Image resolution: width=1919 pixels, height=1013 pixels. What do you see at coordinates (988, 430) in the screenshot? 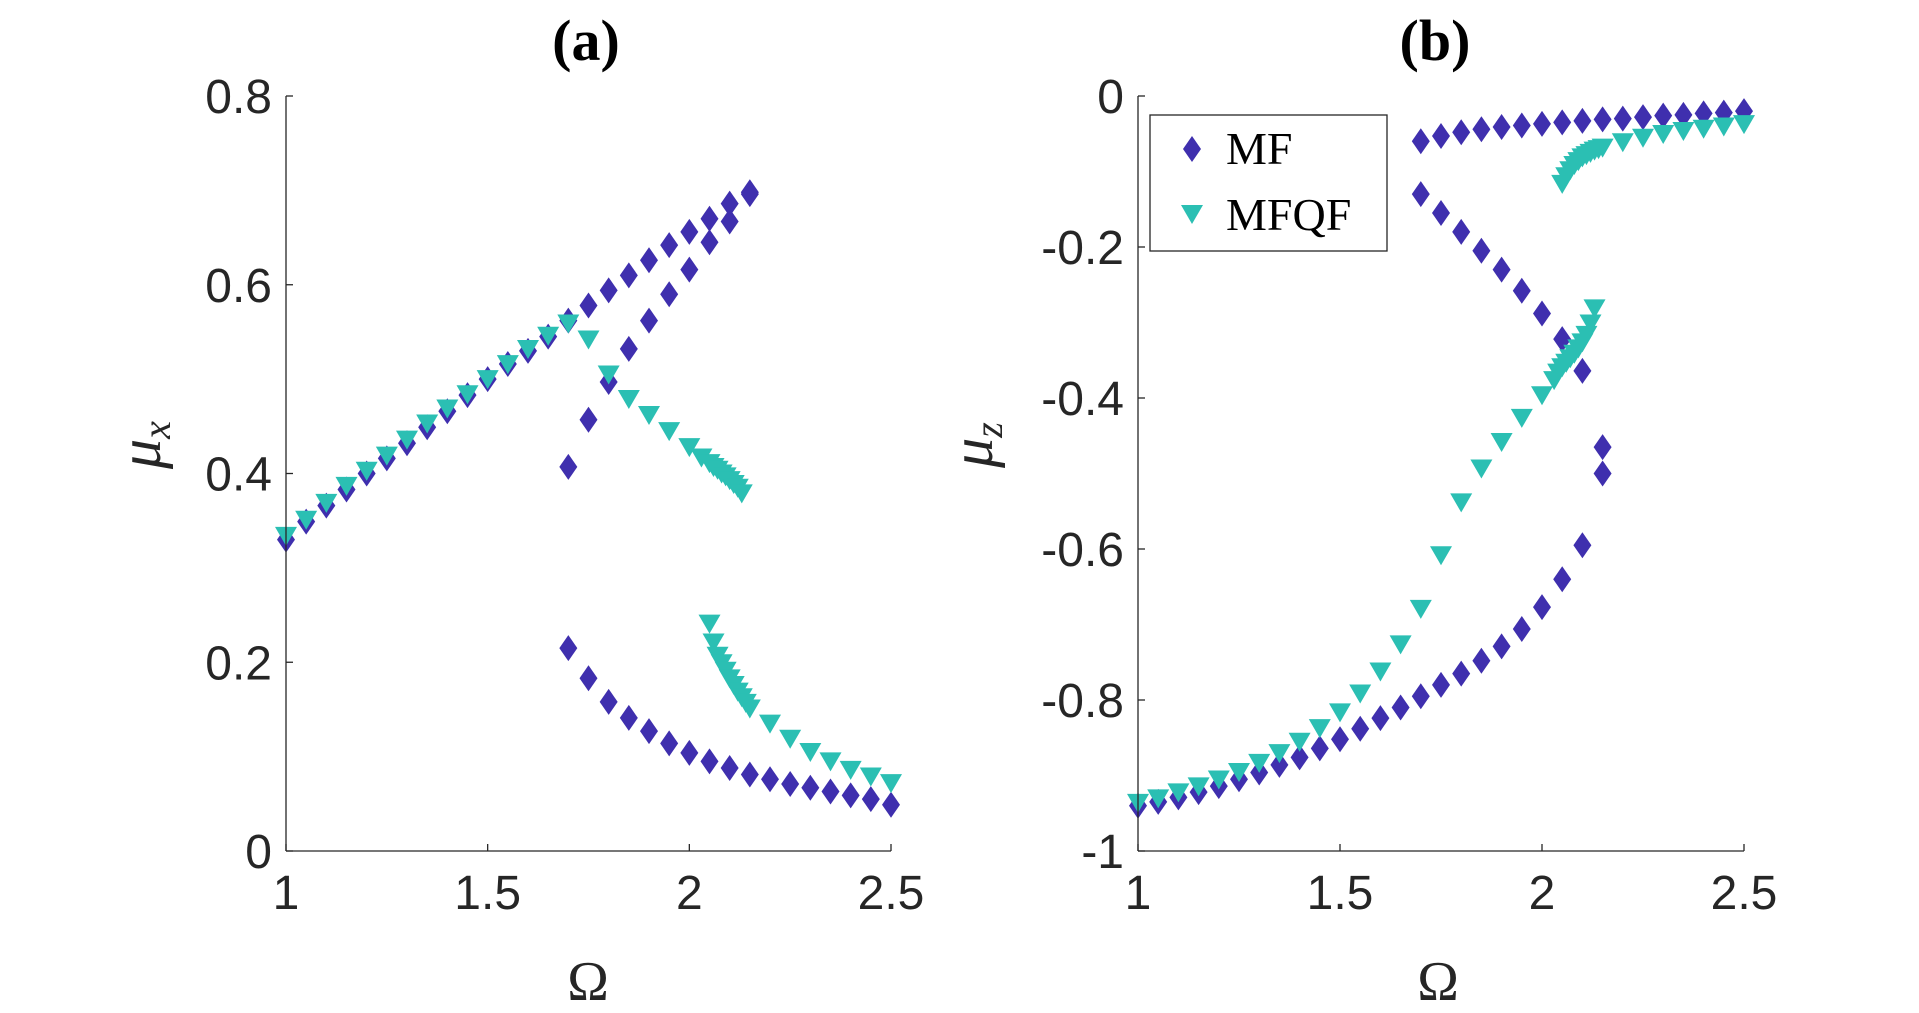
I see `panel-b-y-axis-subscript: z` at bounding box center [988, 430].